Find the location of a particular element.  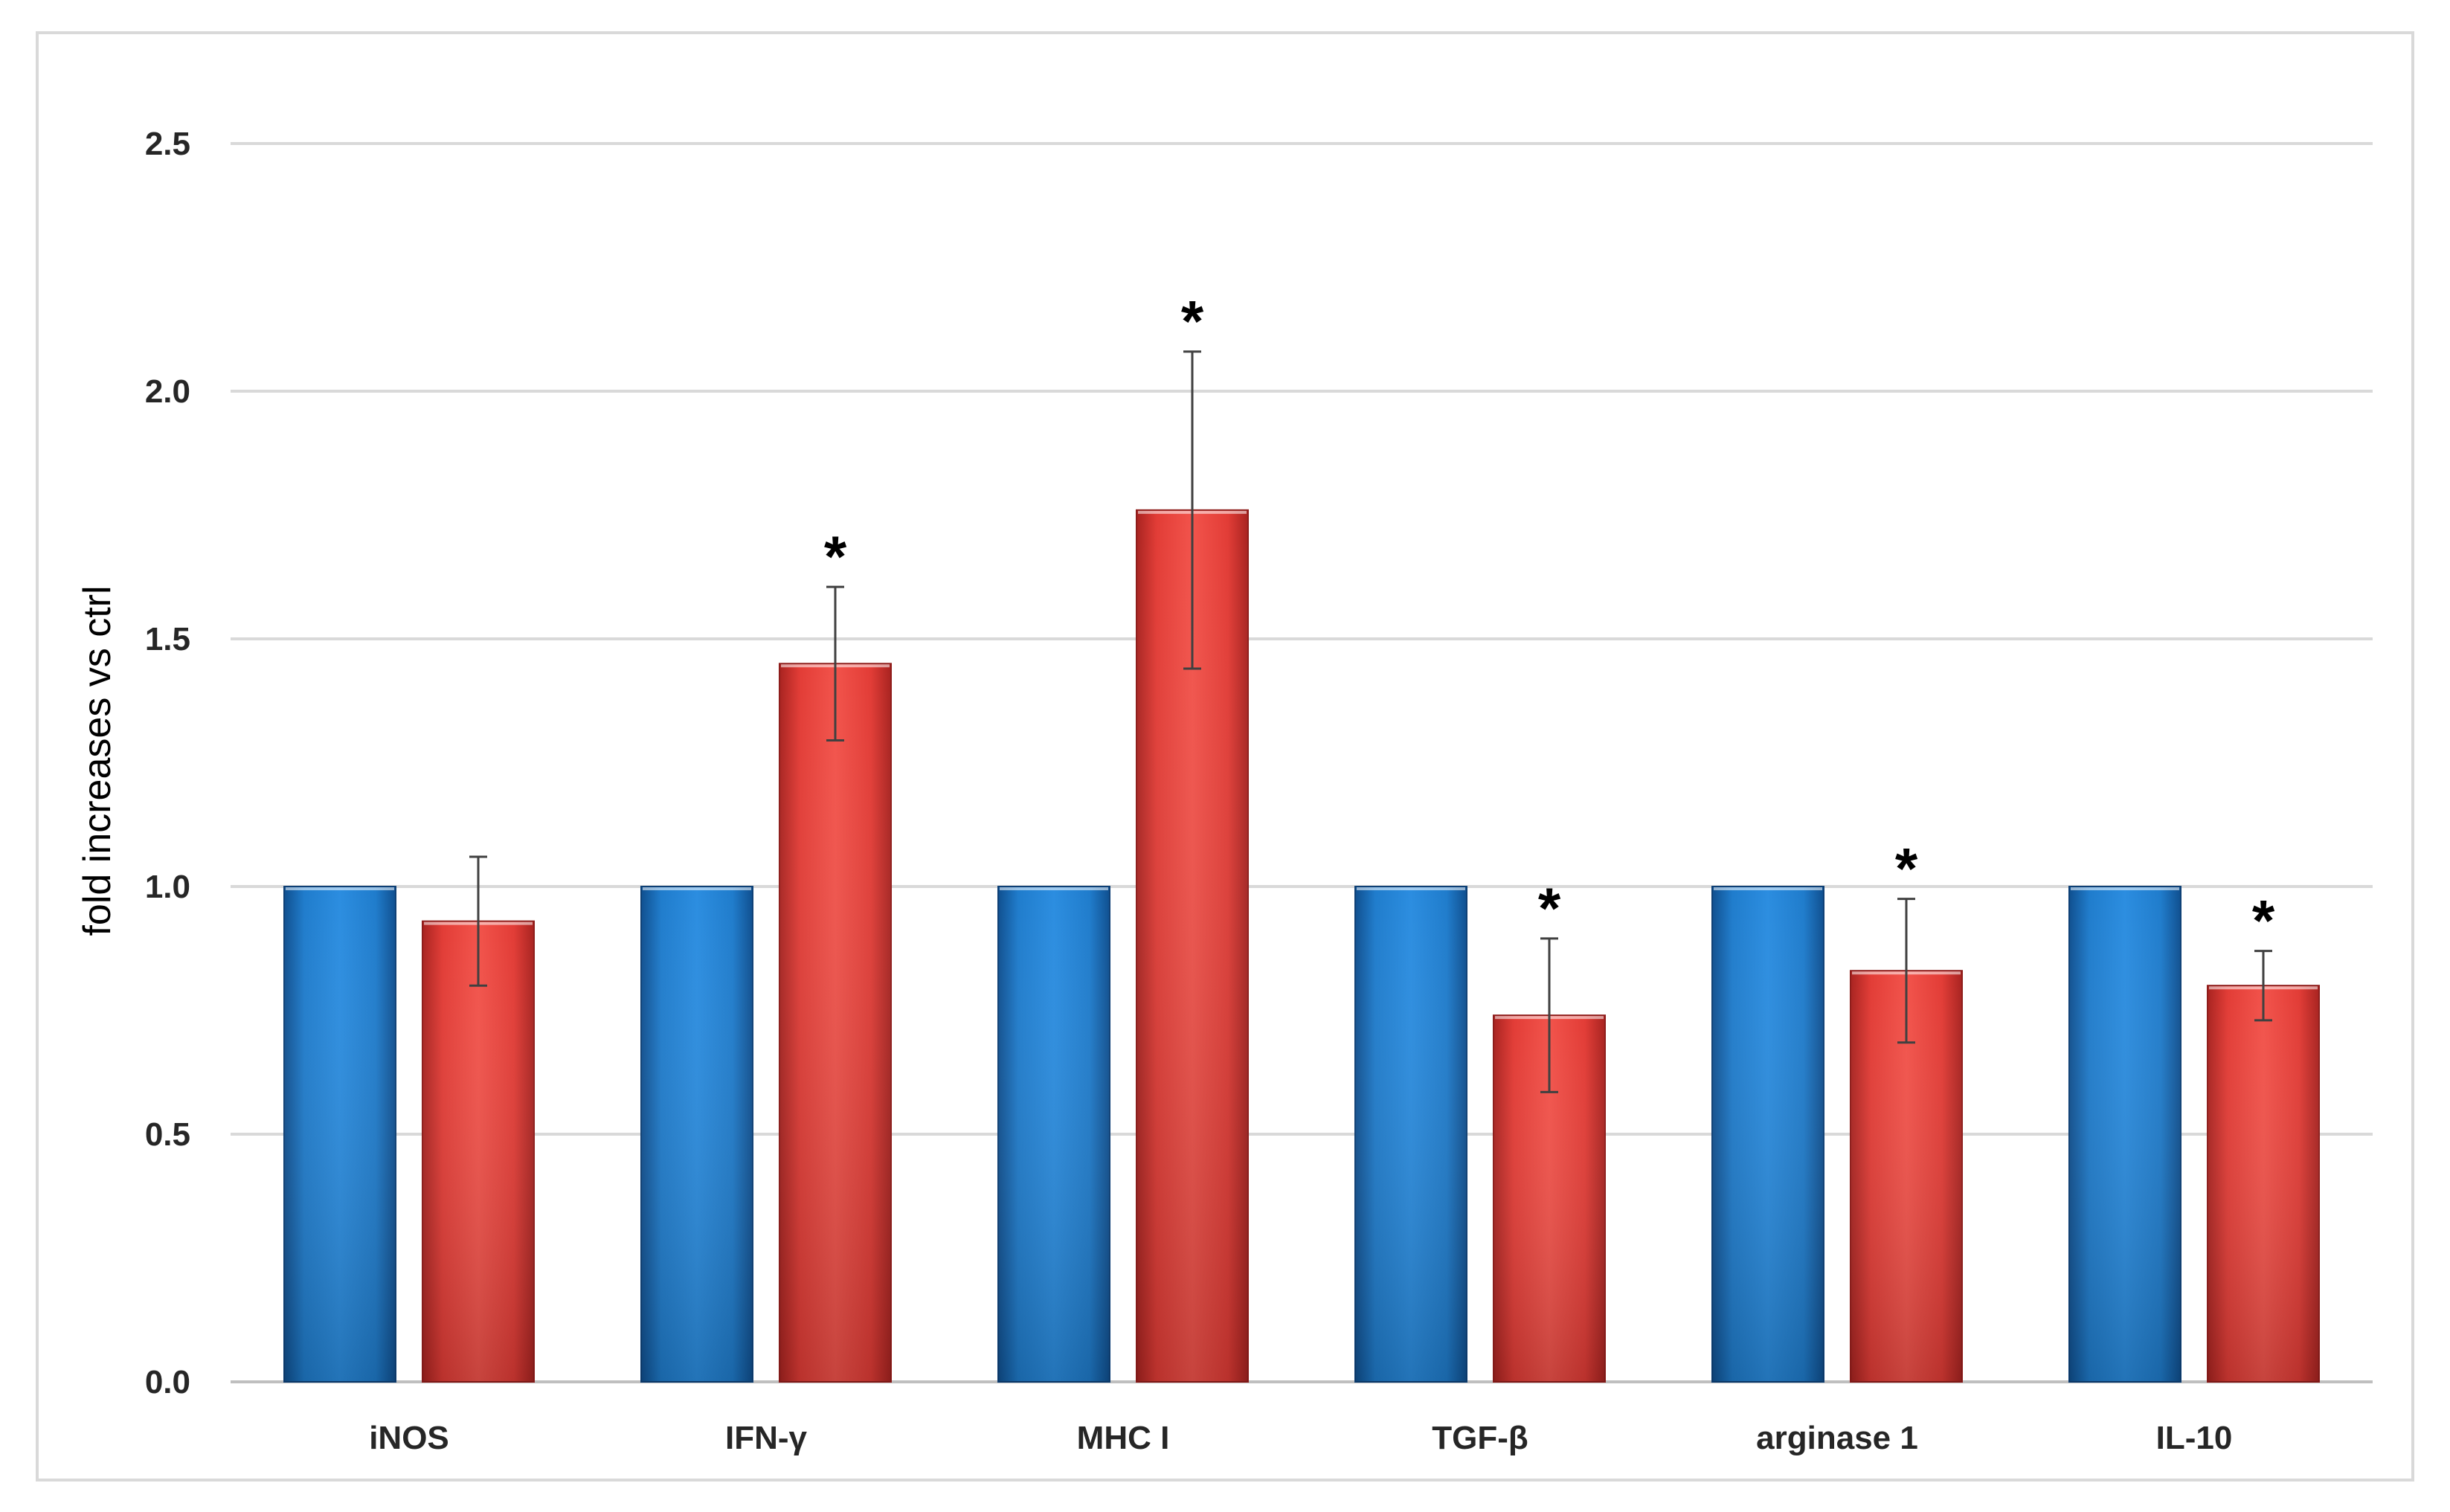

y-axis-ticks: 0.0 0.5 1.0 1.5 2.0 2.5 is located at coordinates (167, 763).